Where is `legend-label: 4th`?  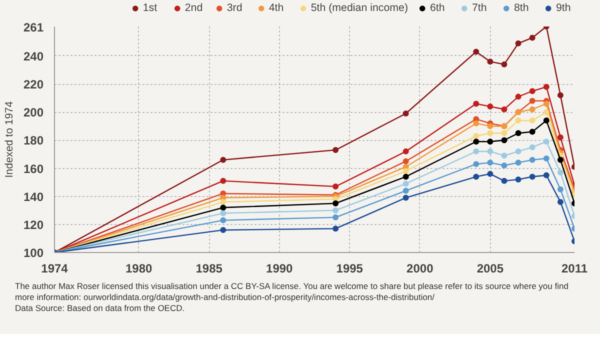
legend-label: 4th is located at coordinates (276, 8).